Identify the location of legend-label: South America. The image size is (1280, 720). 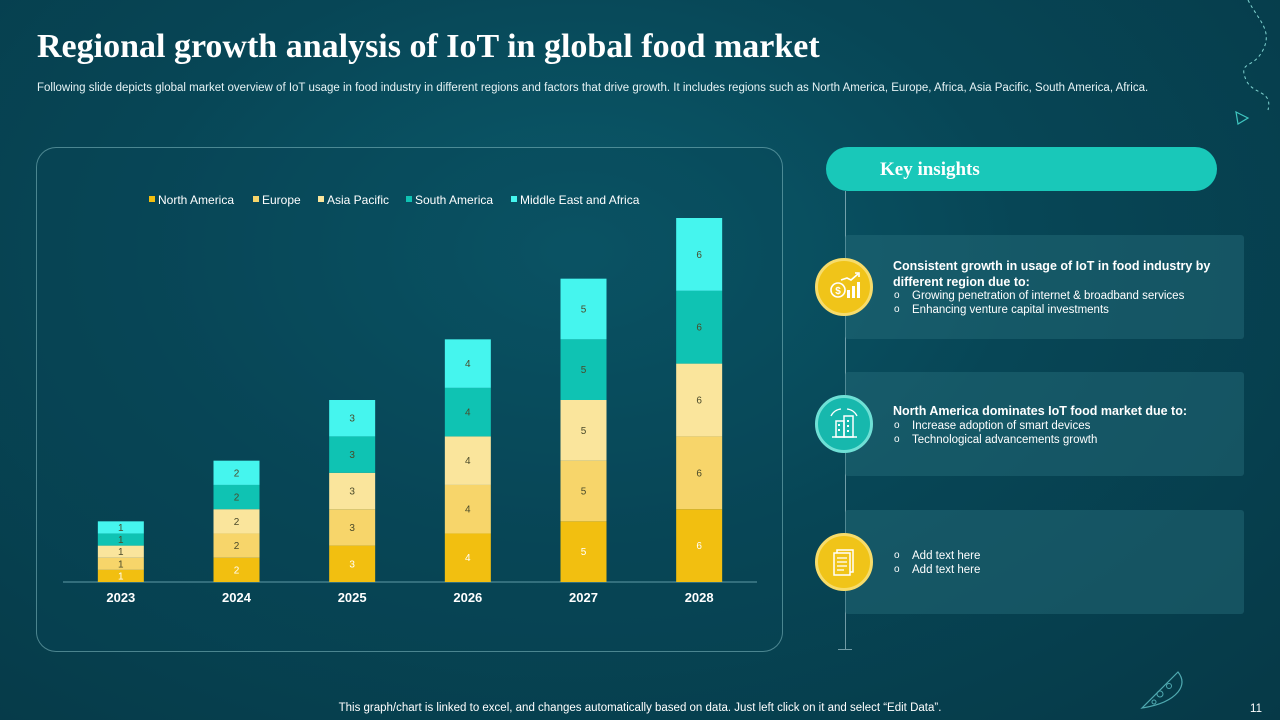
(454, 200).